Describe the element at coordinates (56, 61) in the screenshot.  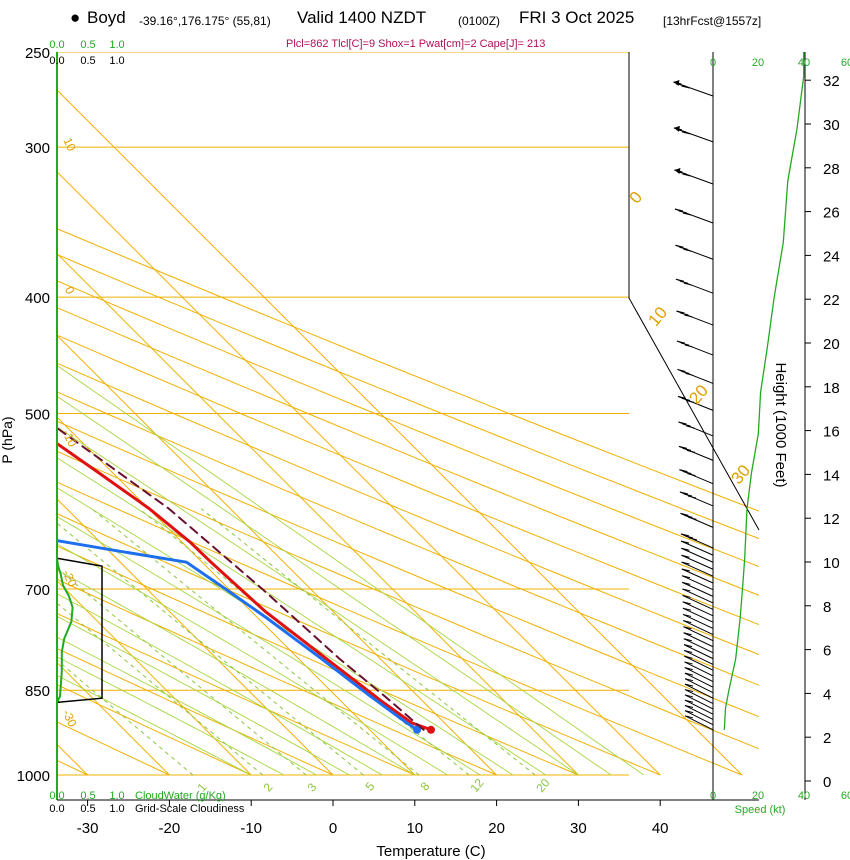
I see `cloudiness-scale-top: 0.0` at that location.